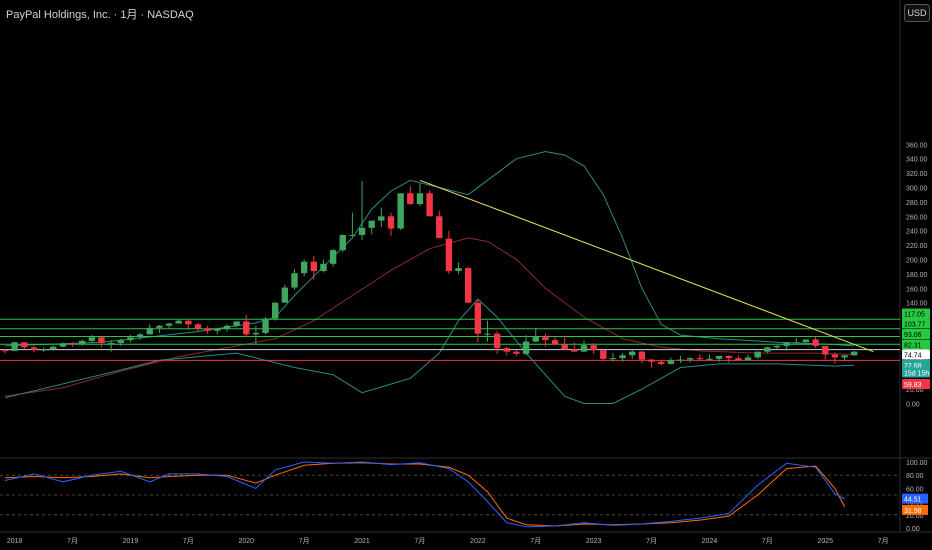 The image size is (932, 550). Describe the element at coordinates (915, 516) in the screenshot. I see `oscillator-tick-label: 20.00` at that location.